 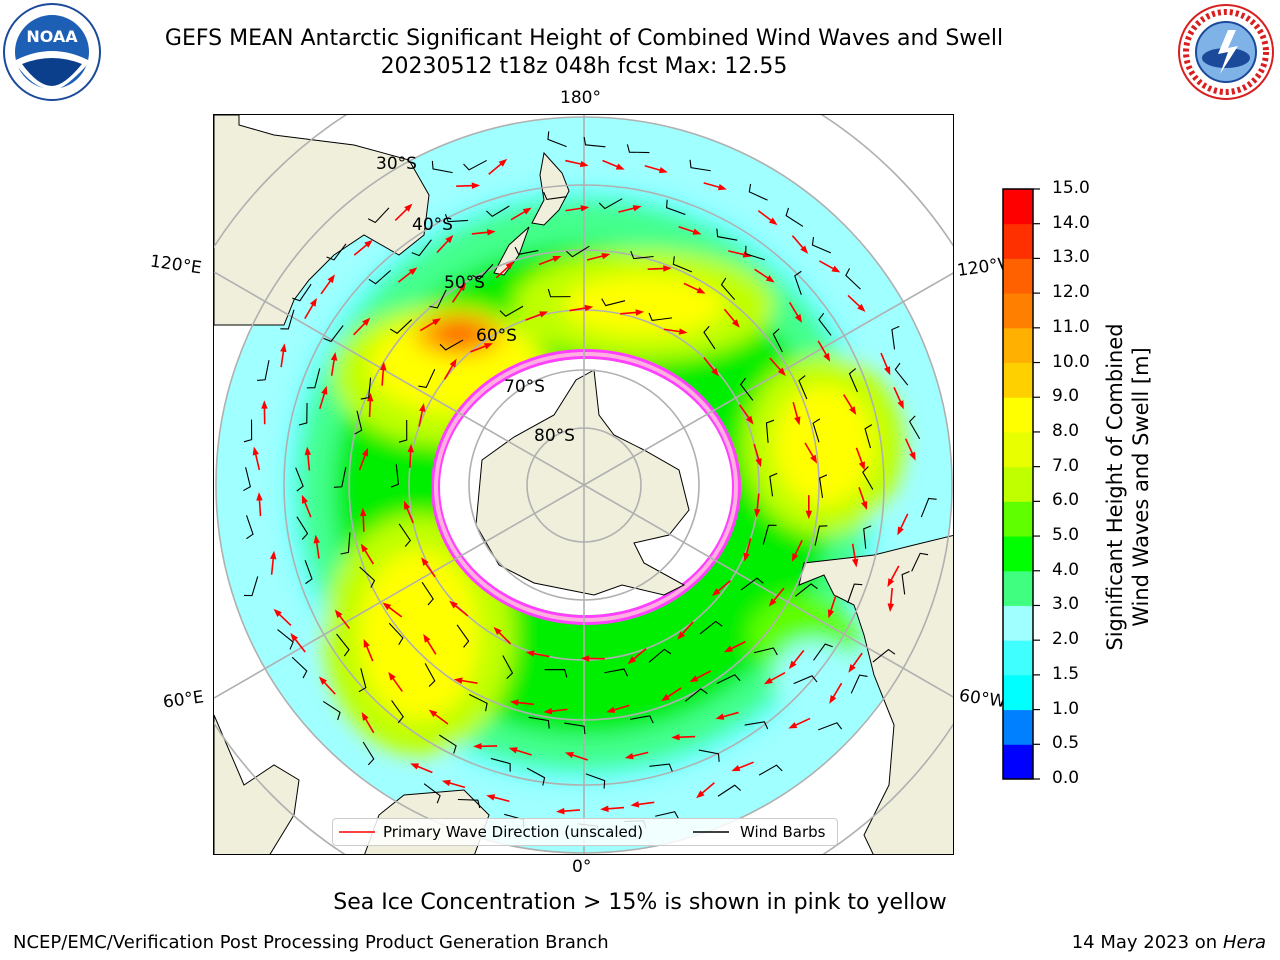 What do you see at coordinates (1066, 604) in the screenshot?
I see `colorbar-tick-label: 3.0` at bounding box center [1066, 604].